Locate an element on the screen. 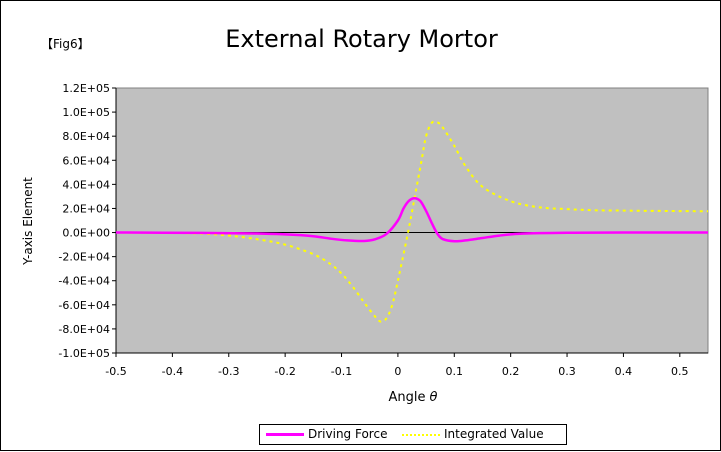  legend-item-driving-force: Driving Force is located at coordinates (326, 434).